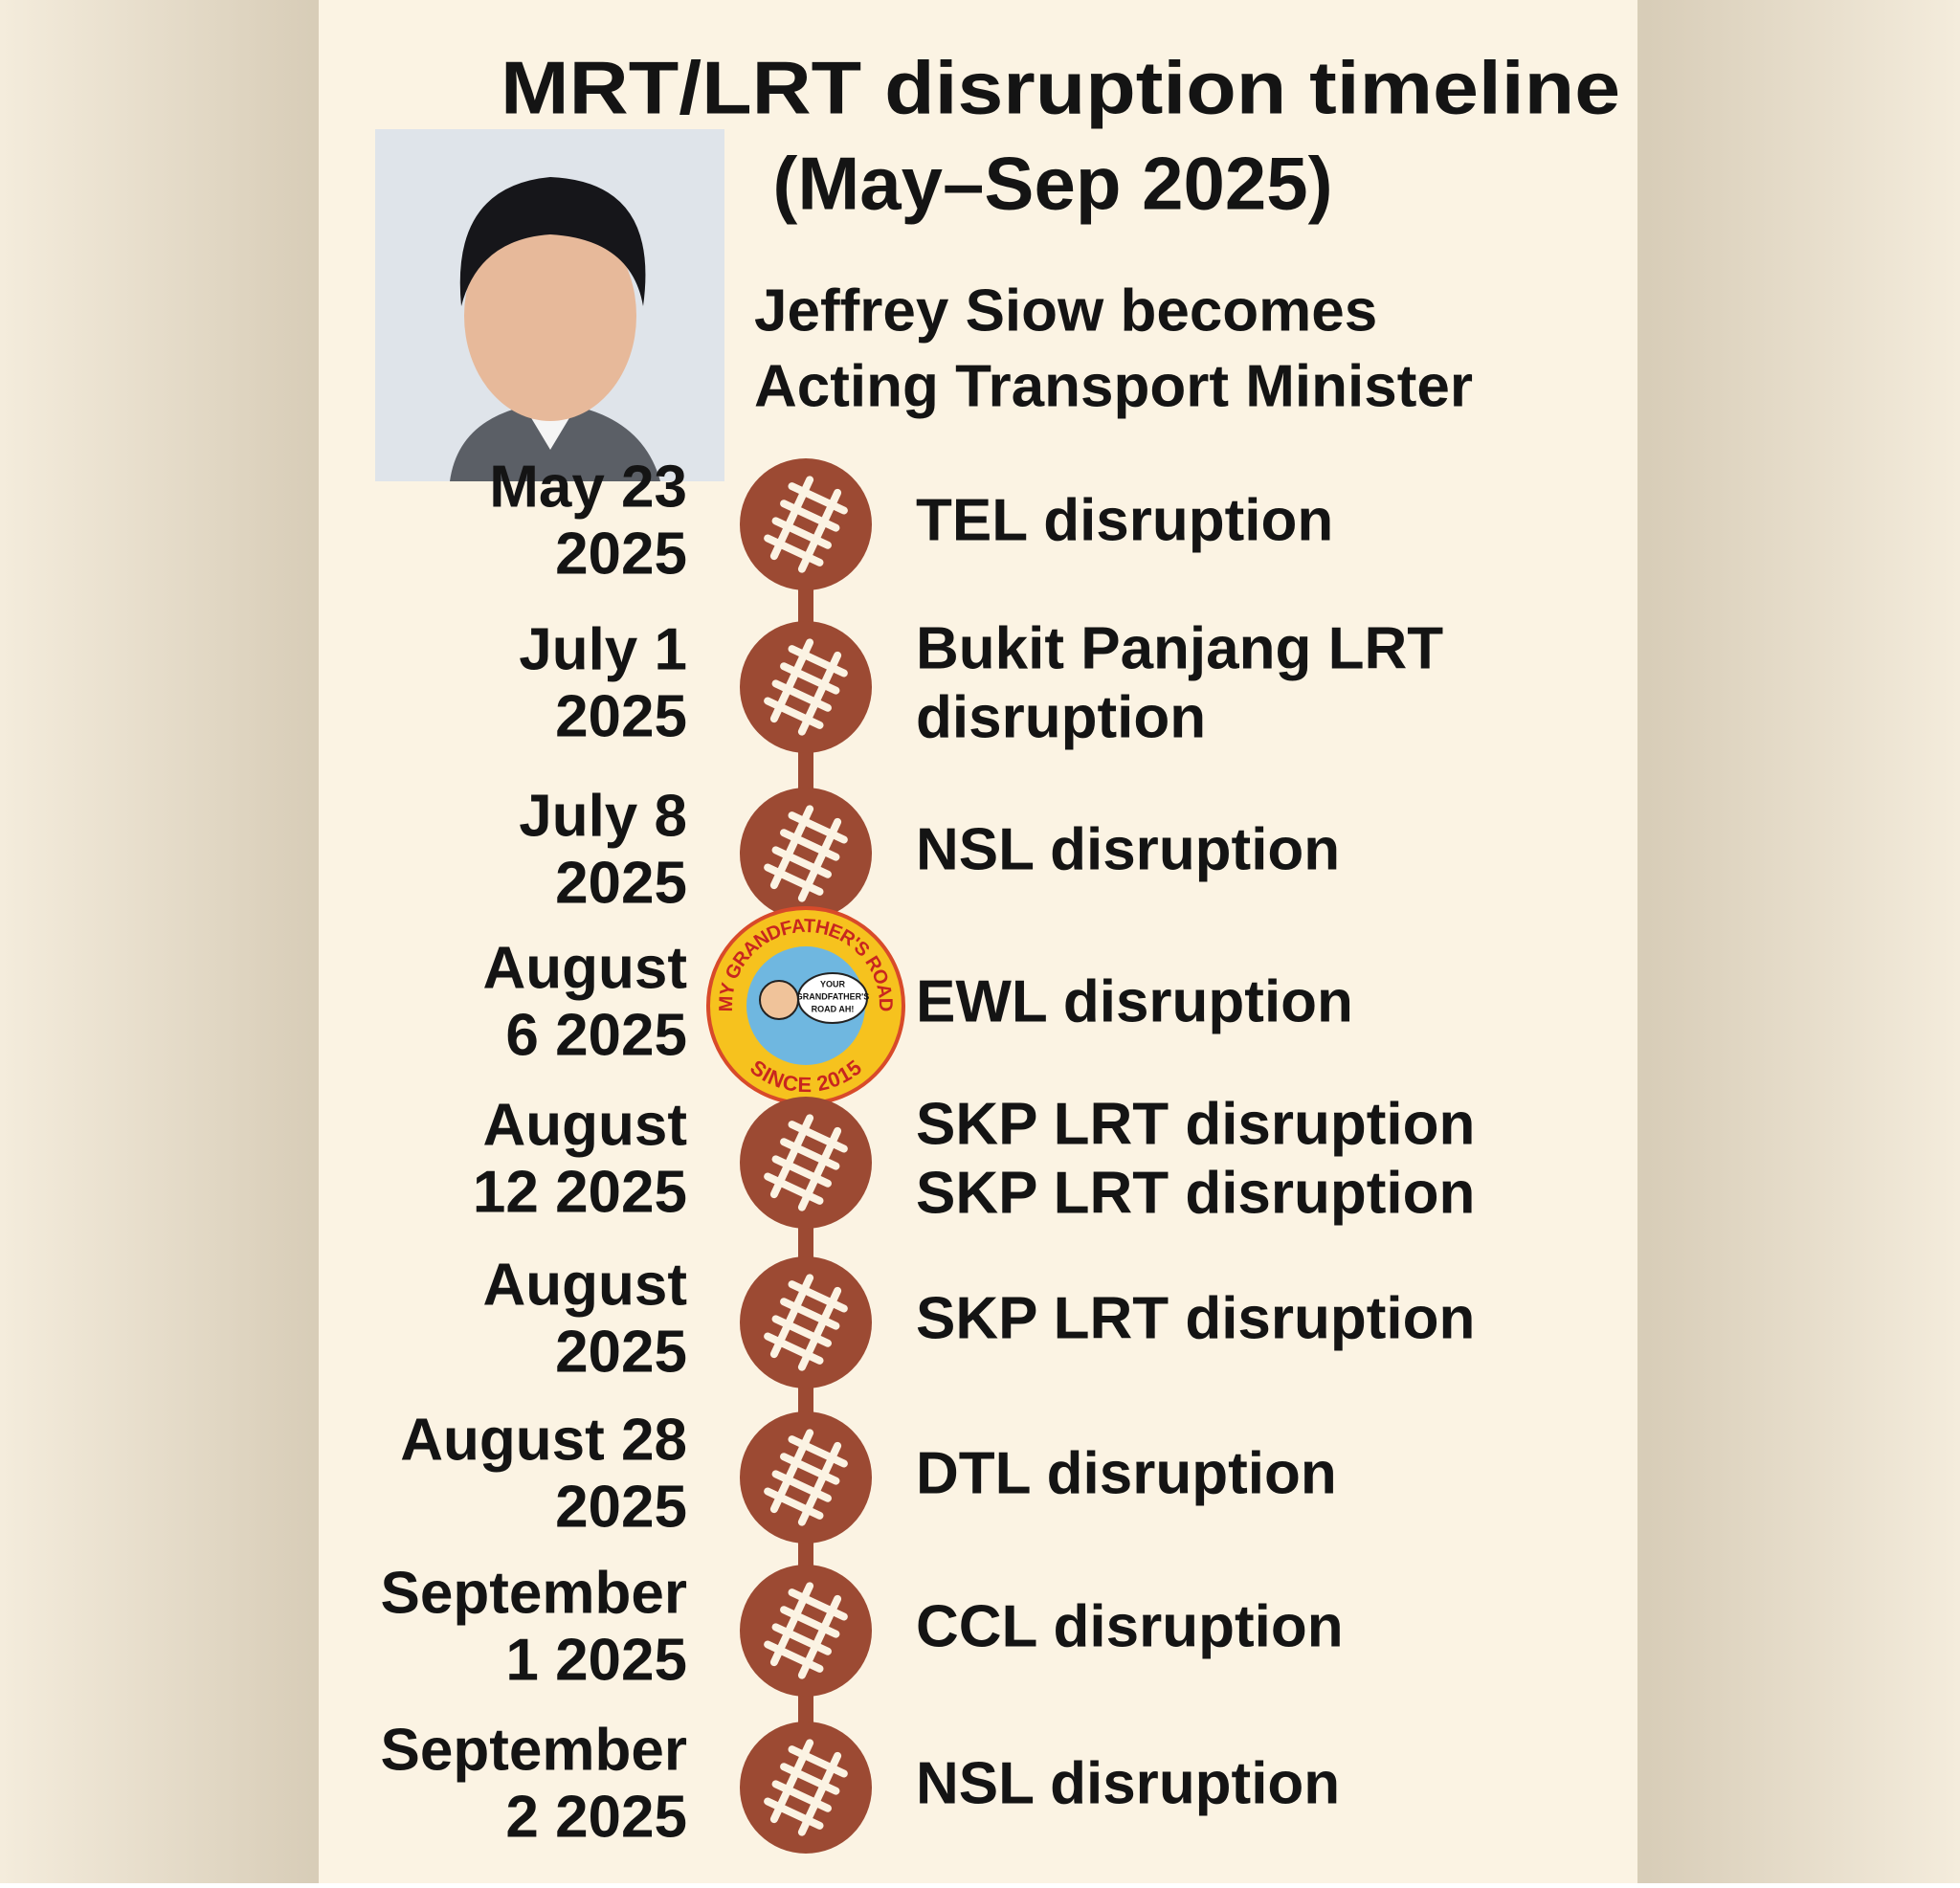  What do you see at coordinates (1180, 648) in the screenshot?
I see `event-label: Bukit Panjang LRT` at bounding box center [1180, 648].